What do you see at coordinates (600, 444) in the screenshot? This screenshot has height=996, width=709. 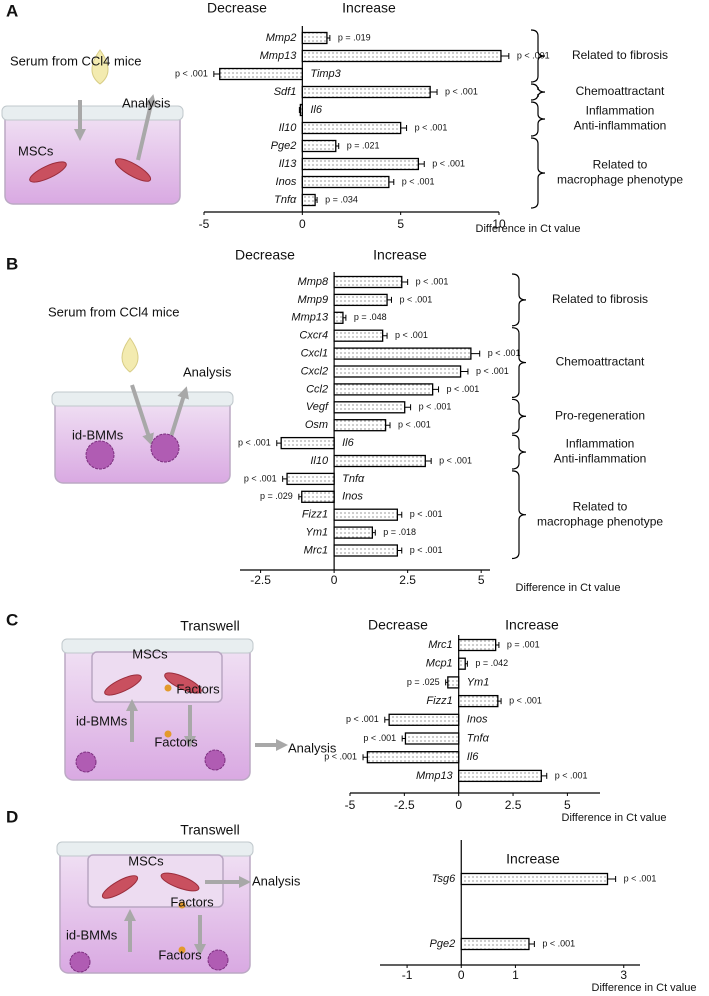 I see `group-label: Inflammation` at bounding box center [600, 444].